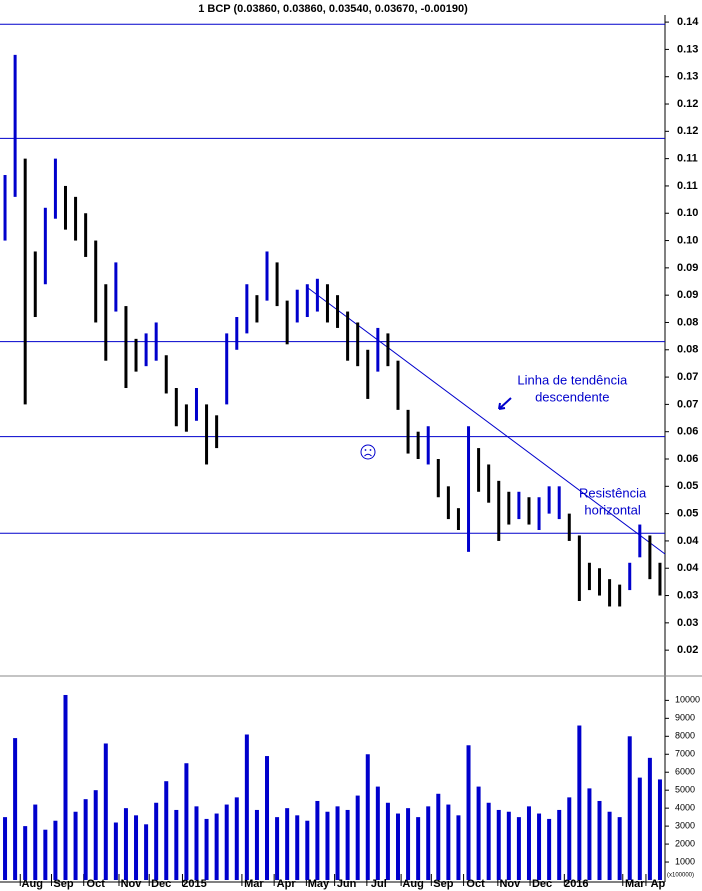 This screenshot has width=702, height=891. What do you see at coordinates (687, 131) in the screenshot?
I see `y-tick-label: 0.12` at bounding box center [687, 131].